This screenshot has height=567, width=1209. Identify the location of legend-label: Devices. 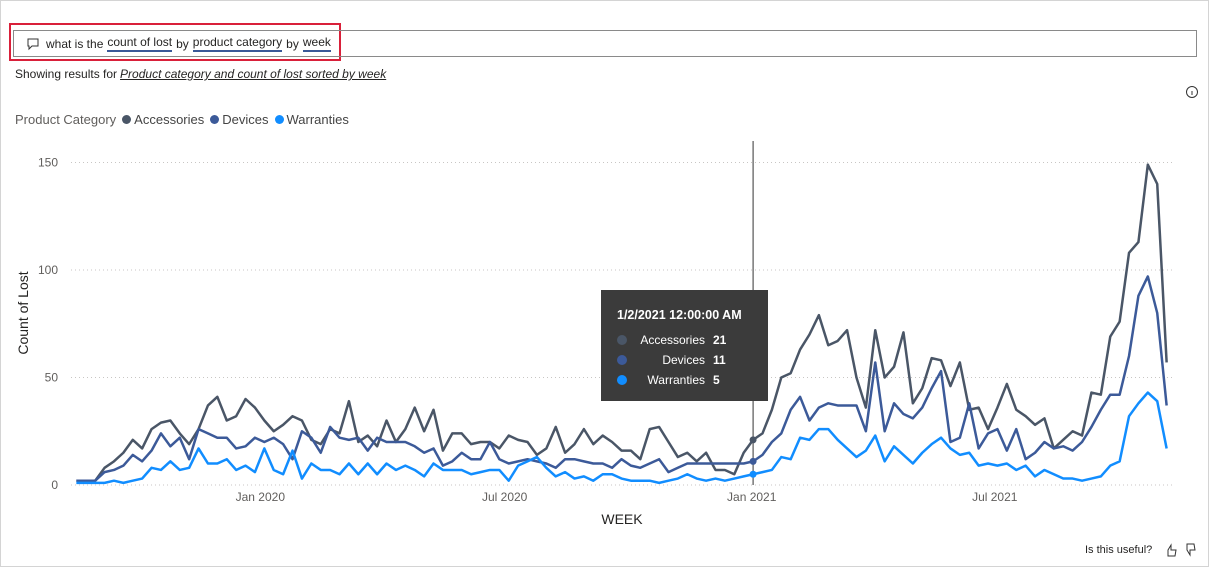
(245, 119).